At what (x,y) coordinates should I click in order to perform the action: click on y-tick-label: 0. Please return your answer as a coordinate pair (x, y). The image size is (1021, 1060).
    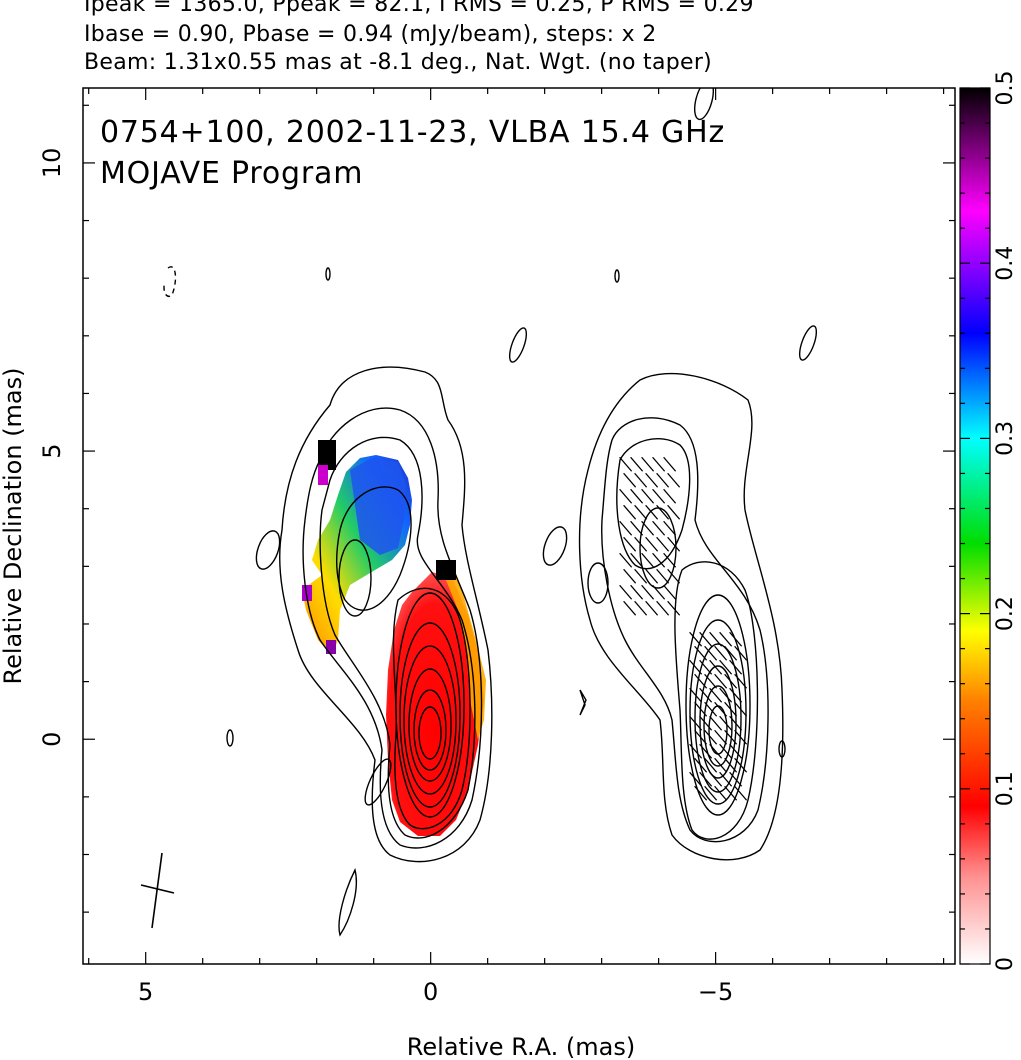
    Looking at the image, I should click on (52, 739).